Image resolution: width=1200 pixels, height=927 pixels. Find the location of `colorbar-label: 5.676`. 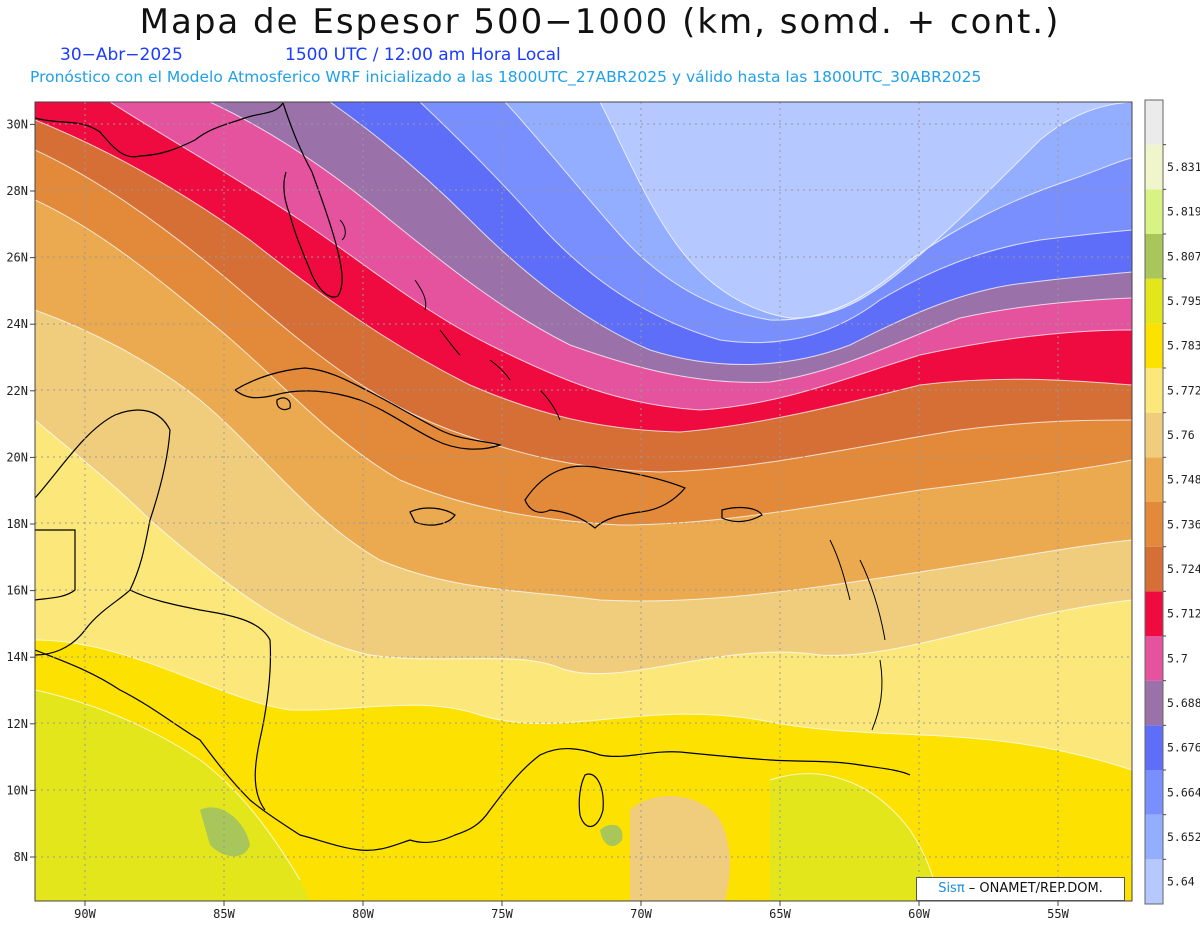

colorbar-label: 5.676 is located at coordinates (1183, 748).